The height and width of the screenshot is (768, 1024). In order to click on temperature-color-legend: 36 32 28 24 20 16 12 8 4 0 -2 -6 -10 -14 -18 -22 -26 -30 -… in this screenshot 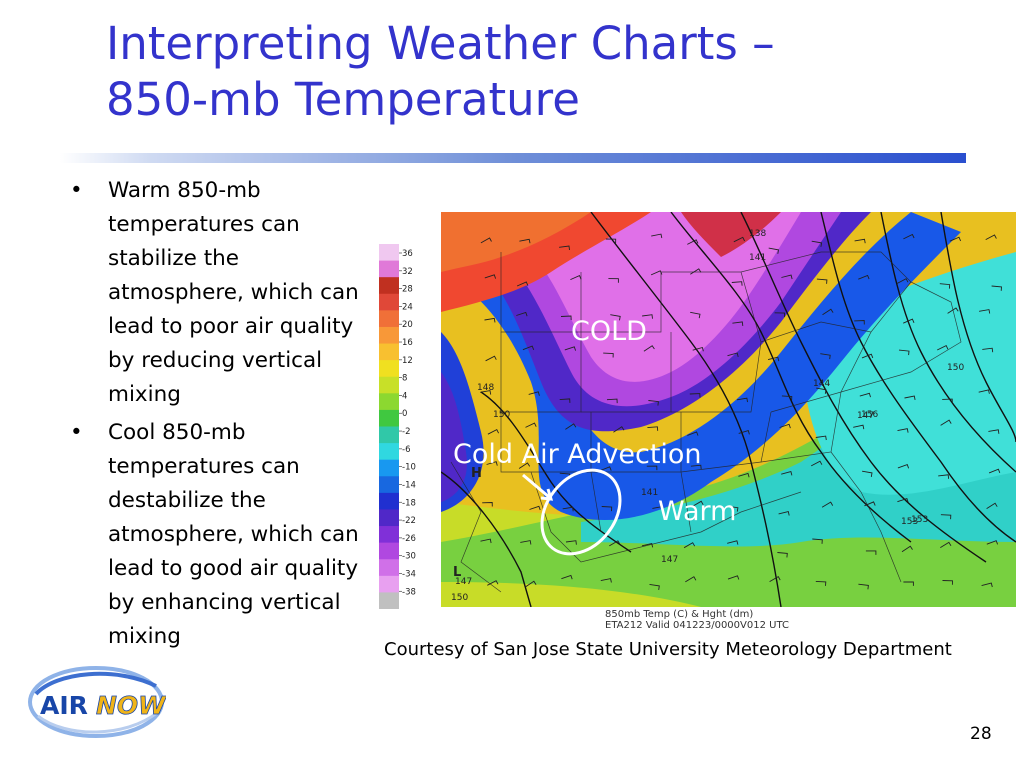, I will do `click(397, 426)`.